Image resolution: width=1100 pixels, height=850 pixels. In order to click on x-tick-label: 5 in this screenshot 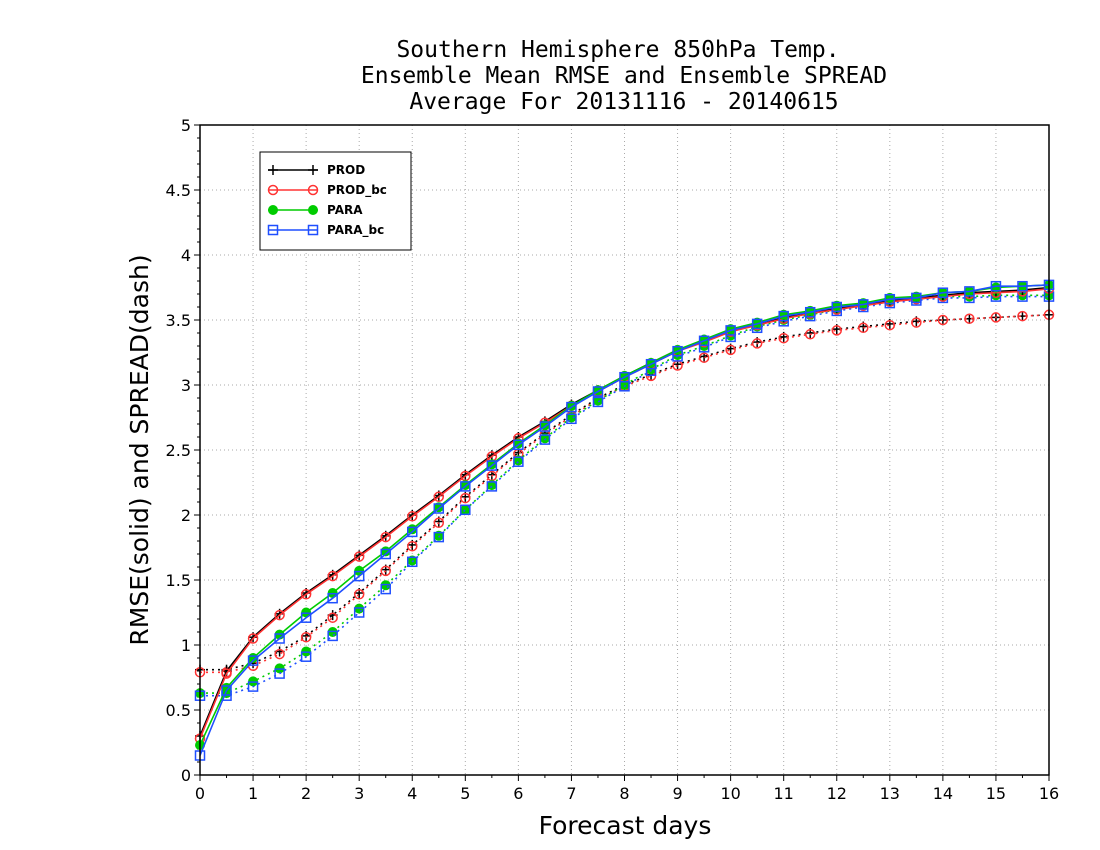, I will do `click(465, 793)`.